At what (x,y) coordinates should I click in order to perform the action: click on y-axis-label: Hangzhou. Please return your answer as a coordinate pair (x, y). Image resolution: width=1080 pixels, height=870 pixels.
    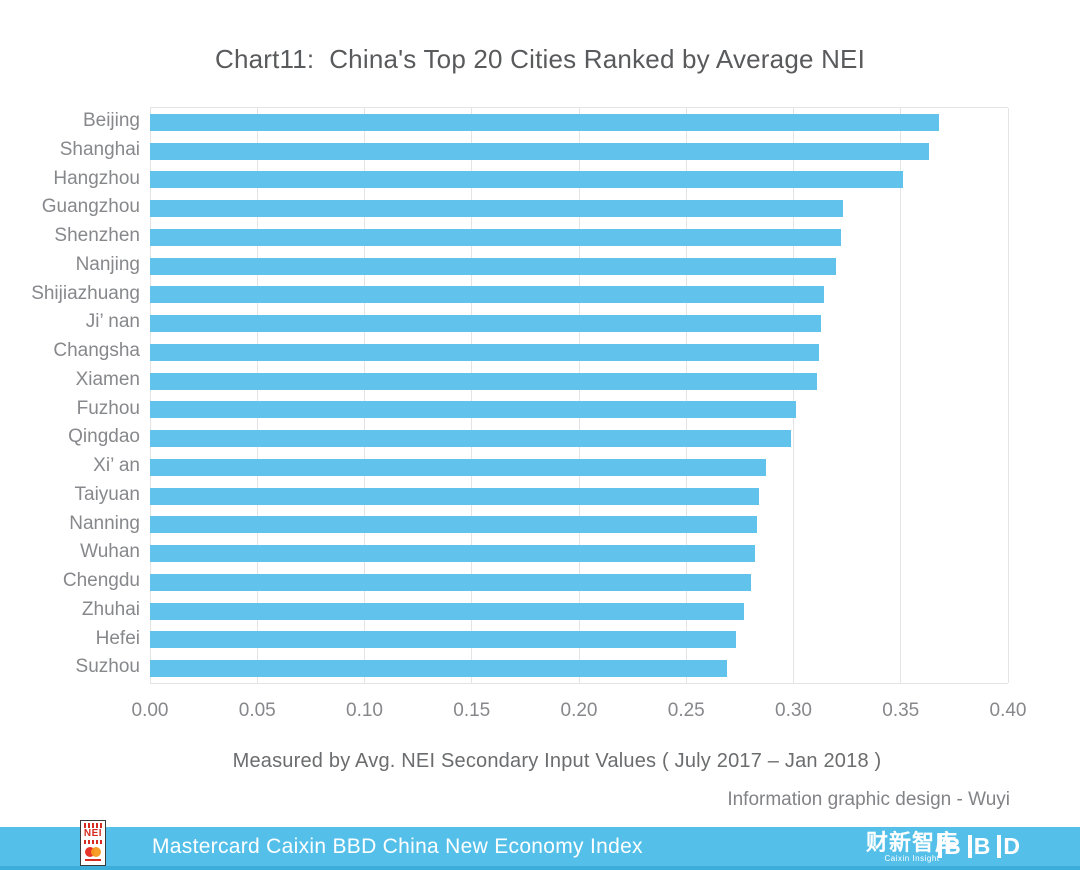
    Looking at the image, I should click on (96, 178).